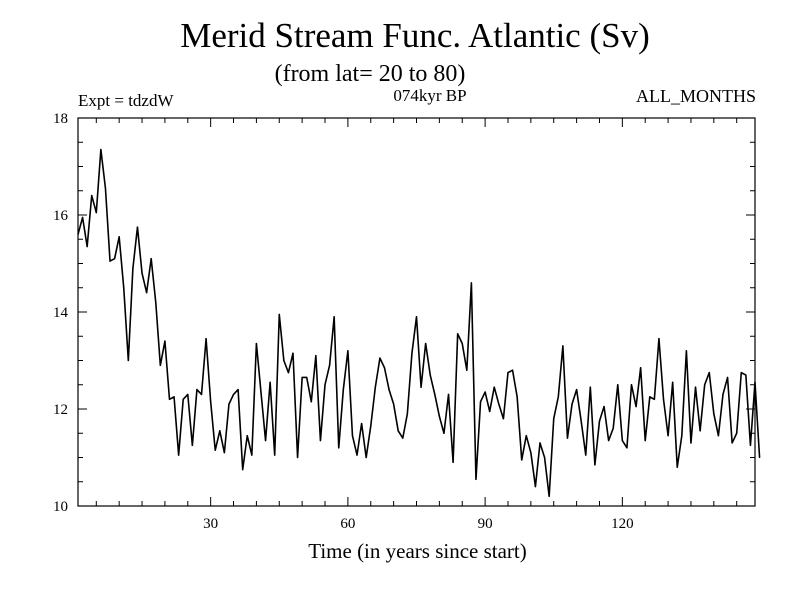 The width and height of the screenshot is (800, 600). Describe the element at coordinates (347, 524) in the screenshot. I see `x-tick-label: 60` at that location.